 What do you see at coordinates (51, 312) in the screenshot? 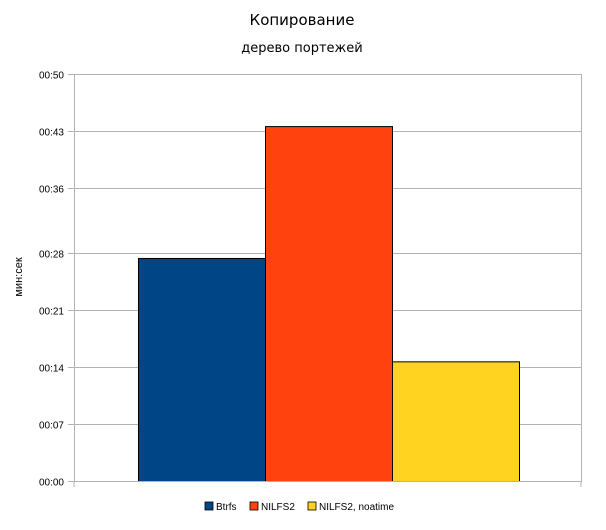
I see `y-tick-label: 00:21` at bounding box center [51, 312].